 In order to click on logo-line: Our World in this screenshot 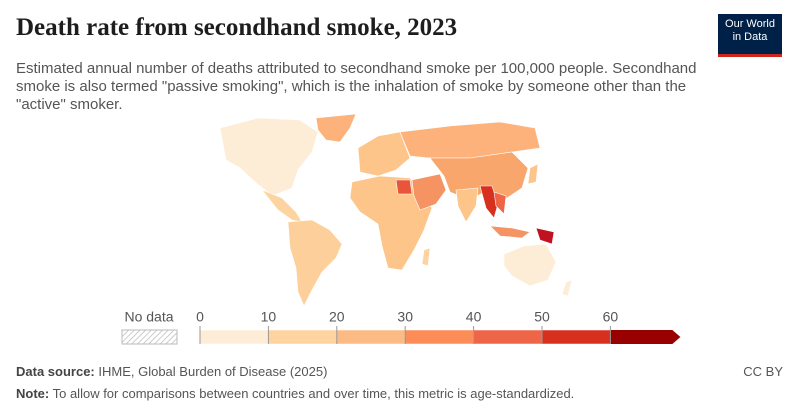, I will do `click(750, 24)`.